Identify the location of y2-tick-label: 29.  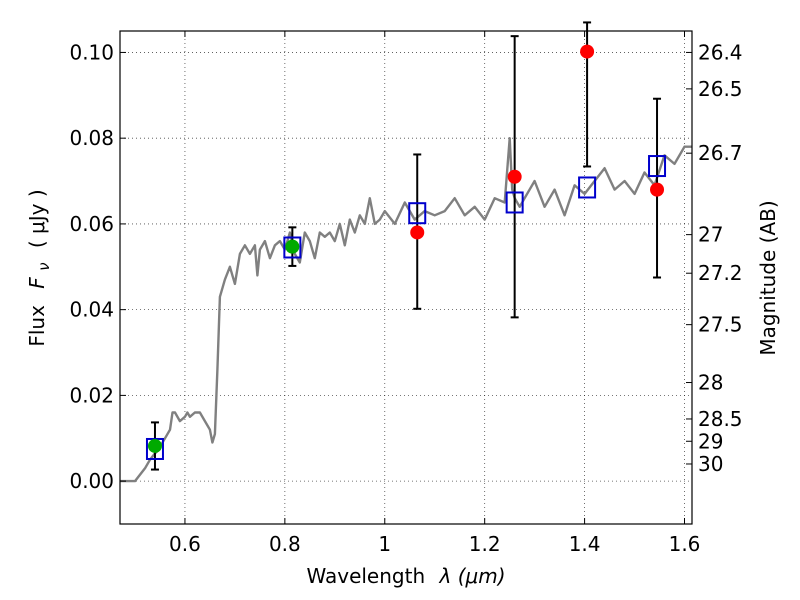
(710, 441).